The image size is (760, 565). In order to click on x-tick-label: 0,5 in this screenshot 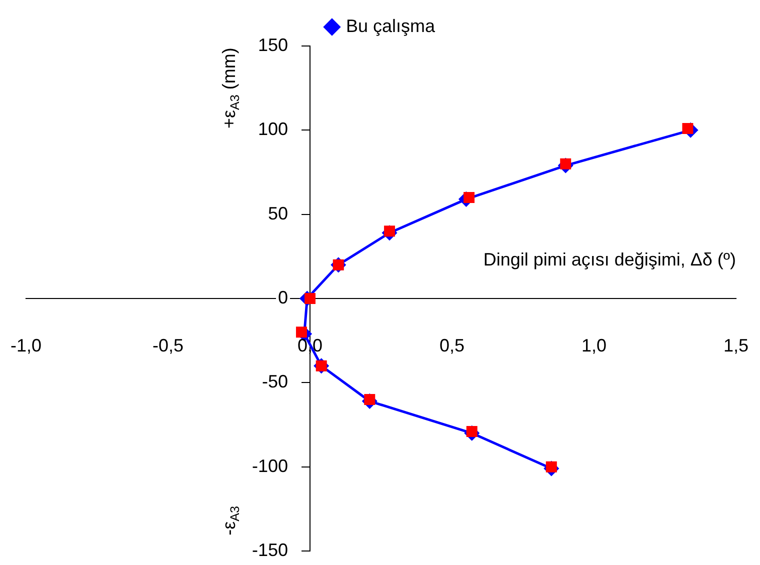, I will do `click(452, 345)`.